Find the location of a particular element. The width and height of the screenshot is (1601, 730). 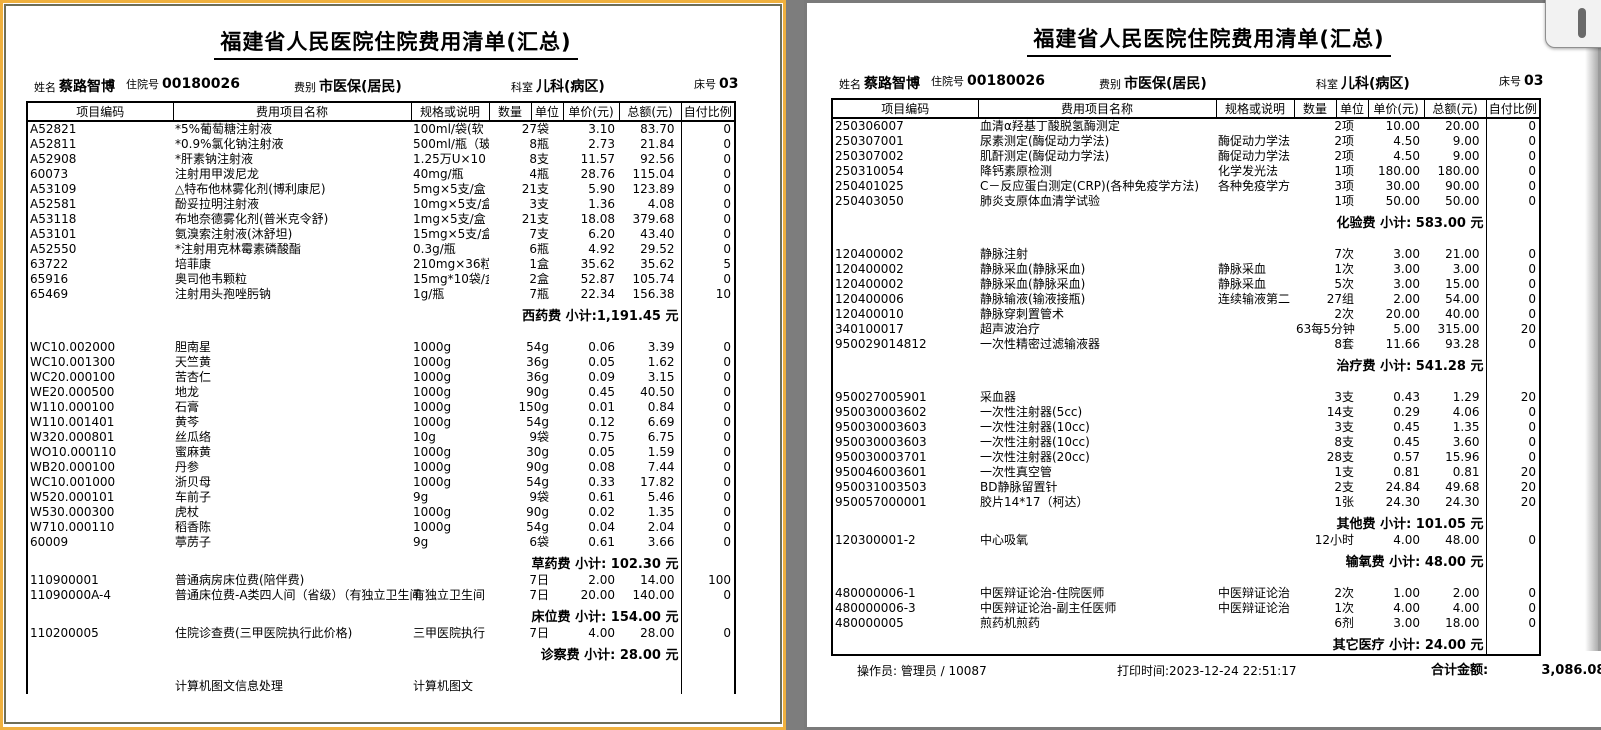

cell-spec: 静脉采血 is located at coordinates (1242, 269).